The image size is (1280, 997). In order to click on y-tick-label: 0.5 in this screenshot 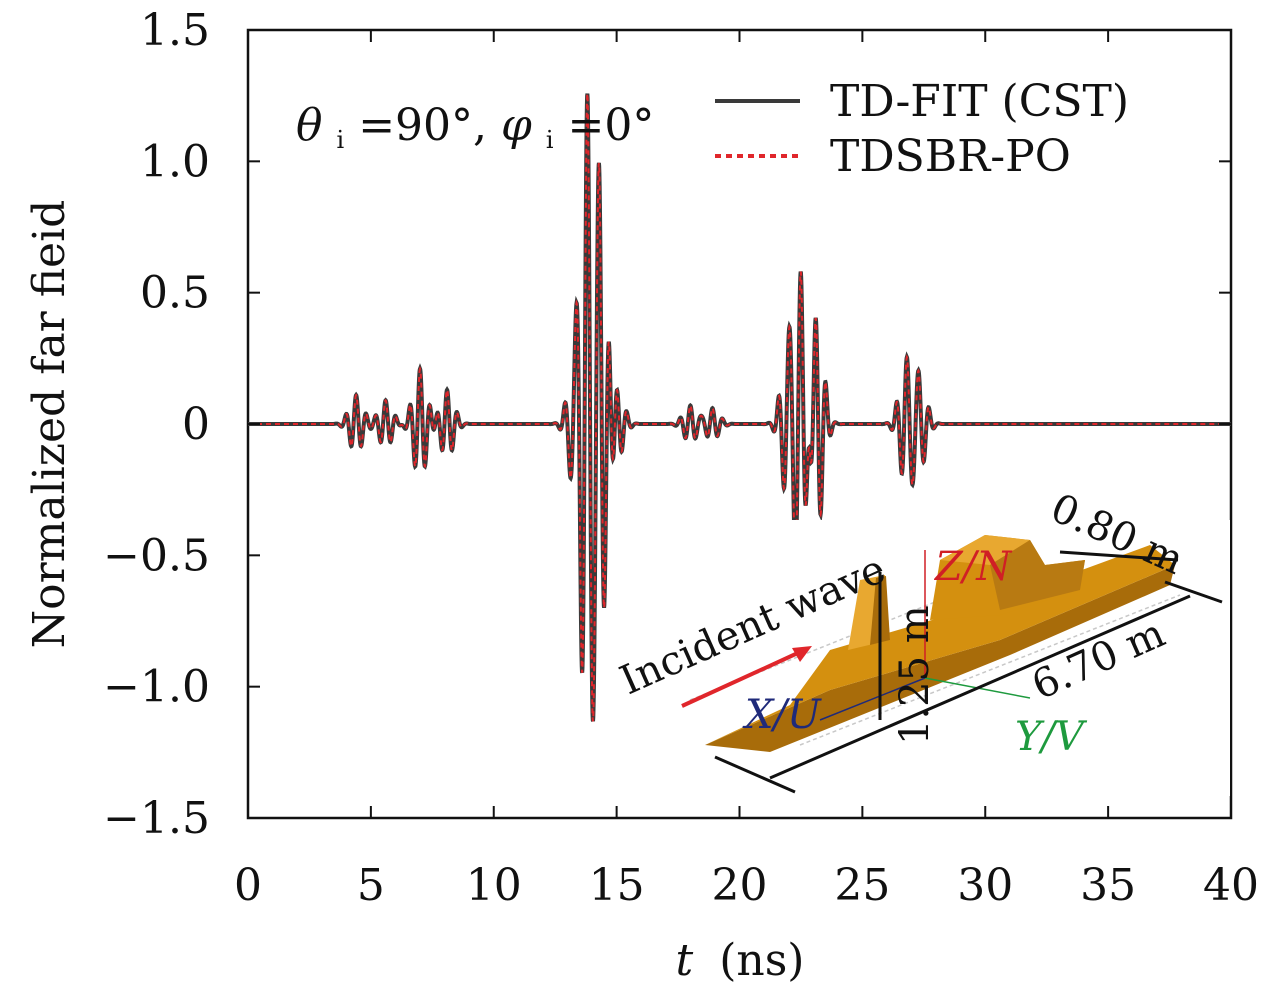, I will do `click(175, 293)`.